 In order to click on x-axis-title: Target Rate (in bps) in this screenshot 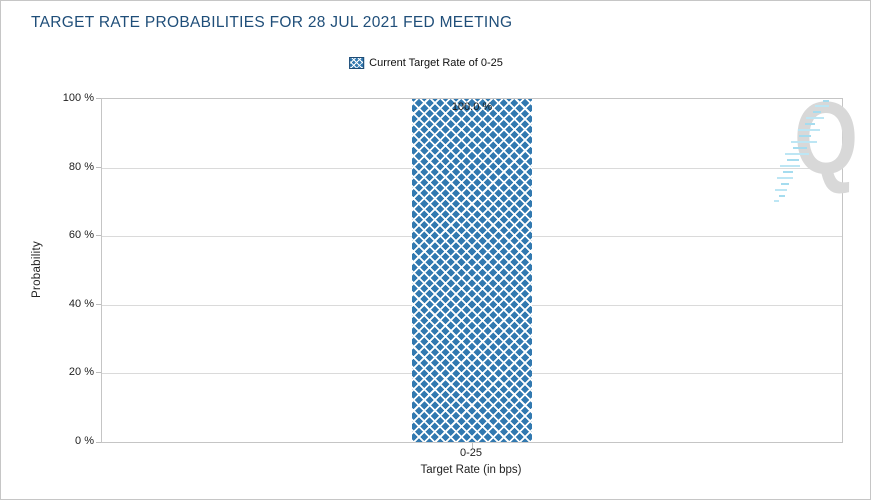, I will do `click(471, 470)`.